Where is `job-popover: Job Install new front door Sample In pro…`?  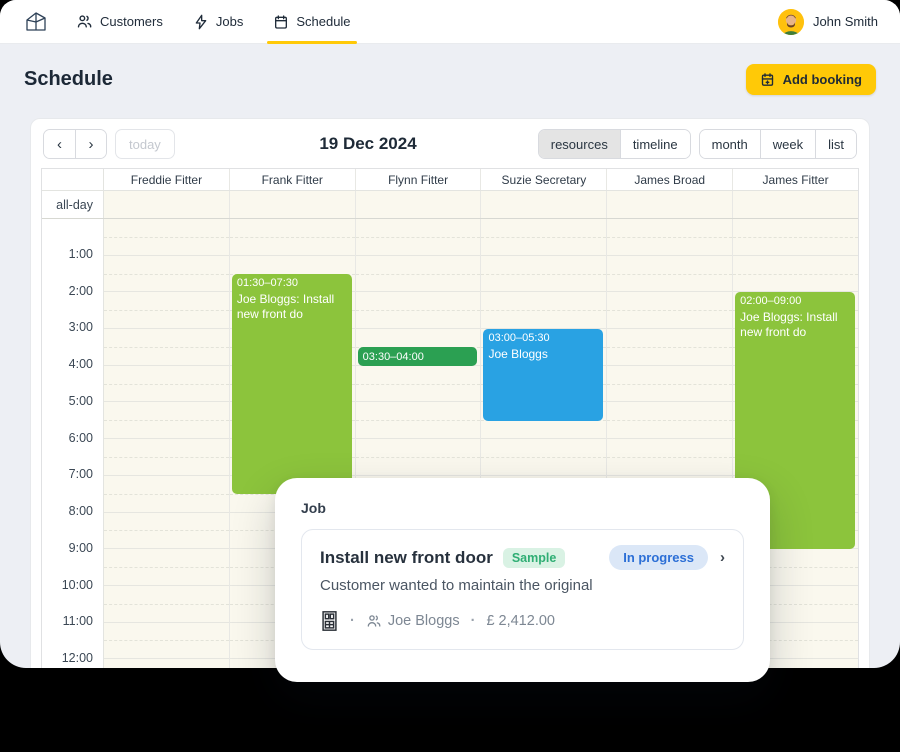
job-popover: Job Install new front door Sample In pro… is located at coordinates (522, 580).